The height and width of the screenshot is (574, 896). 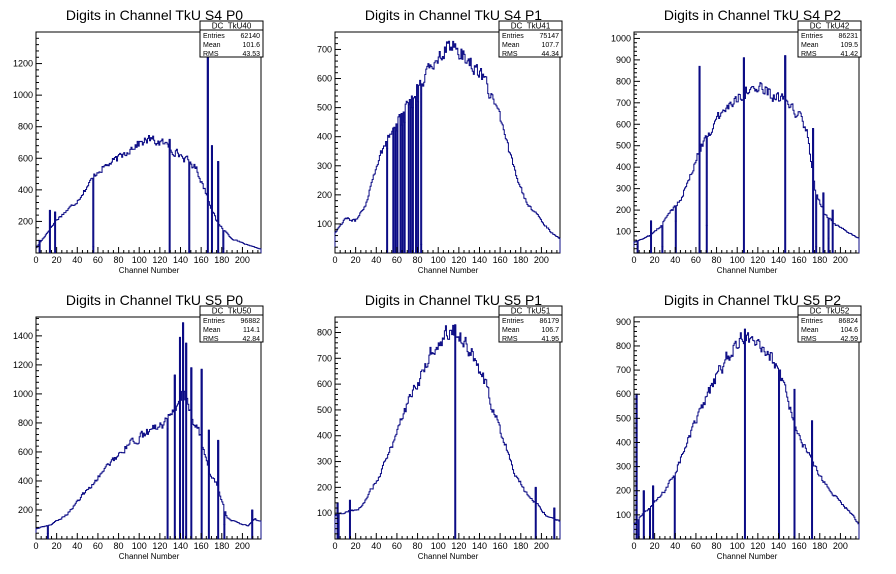 What do you see at coordinates (324, 166) in the screenshot?
I see `y-tick-label: 300` at bounding box center [324, 166].